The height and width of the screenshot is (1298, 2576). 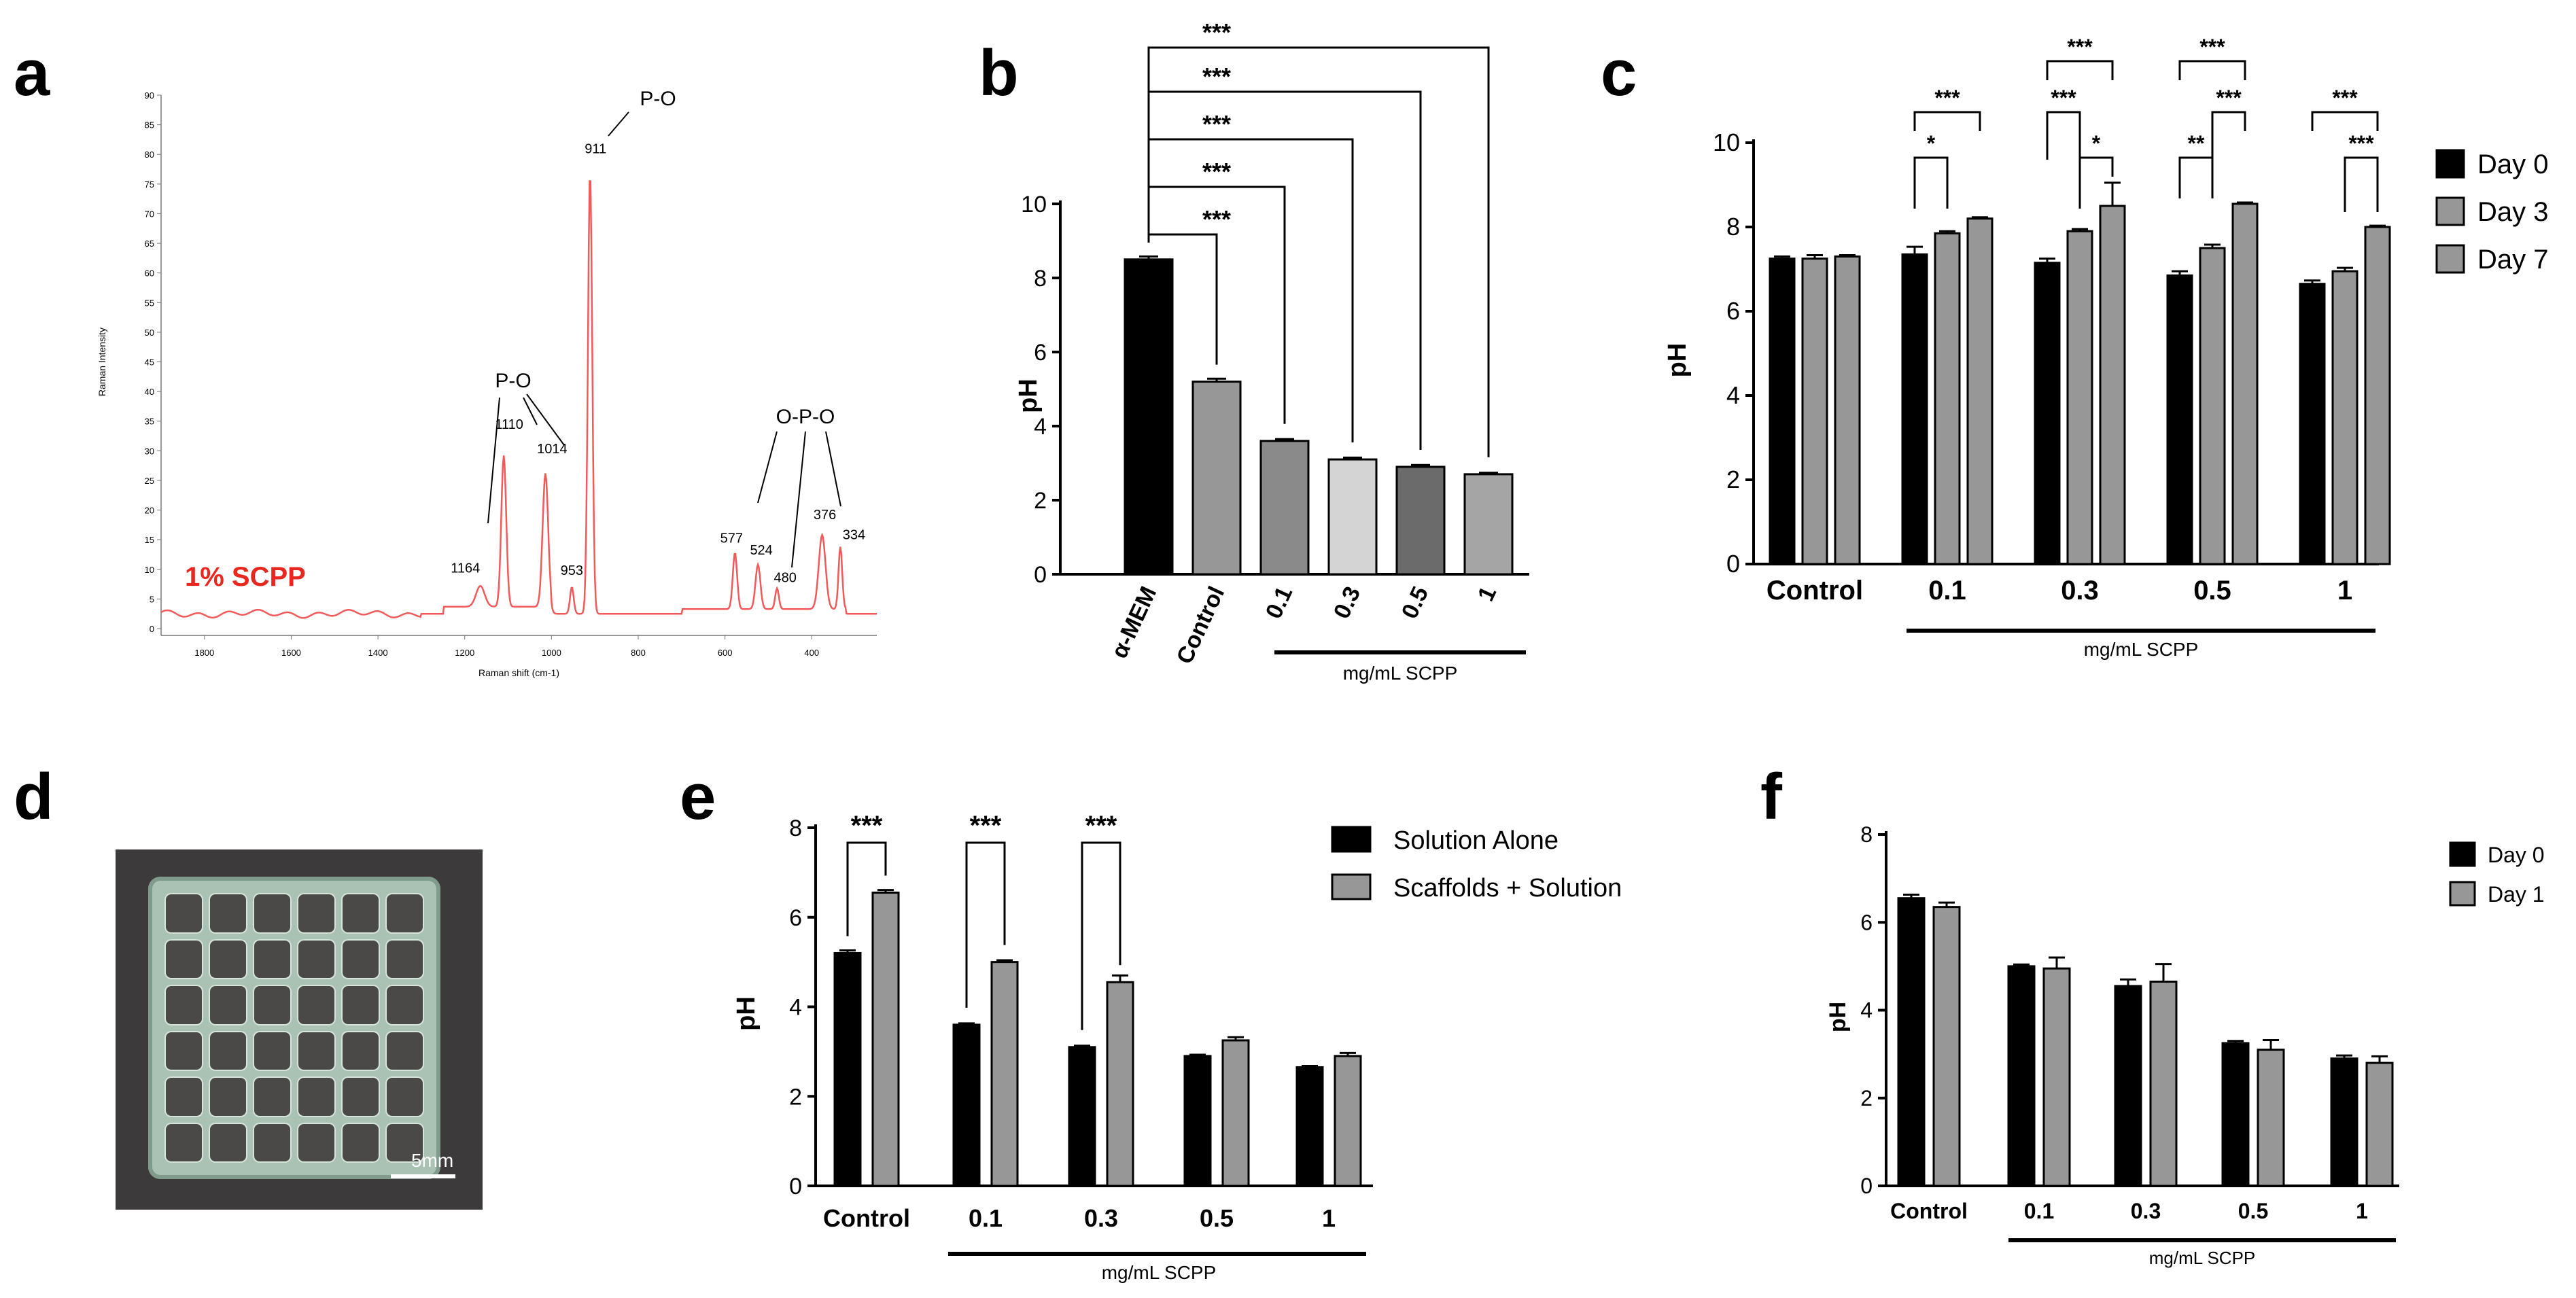 What do you see at coordinates (1931, 143) in the screenshot?
I see `c-sig-bracket-1-label: *` at bounding box center [1931, 143].